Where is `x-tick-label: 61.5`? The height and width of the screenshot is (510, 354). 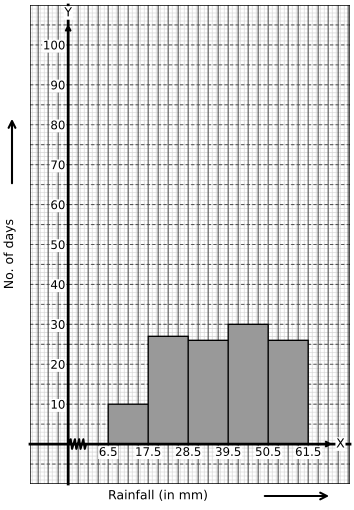 x-tick-label: 61.5 is located at coordinates (308, 451).